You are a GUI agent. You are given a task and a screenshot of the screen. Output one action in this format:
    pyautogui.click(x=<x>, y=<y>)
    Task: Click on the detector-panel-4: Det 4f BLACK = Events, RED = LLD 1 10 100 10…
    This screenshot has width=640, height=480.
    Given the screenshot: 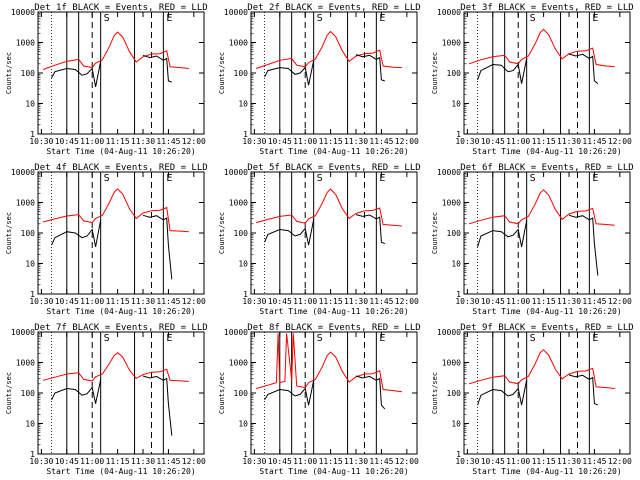 What is the action you would take?
    pyautogui.click(x=106, y=239)
    